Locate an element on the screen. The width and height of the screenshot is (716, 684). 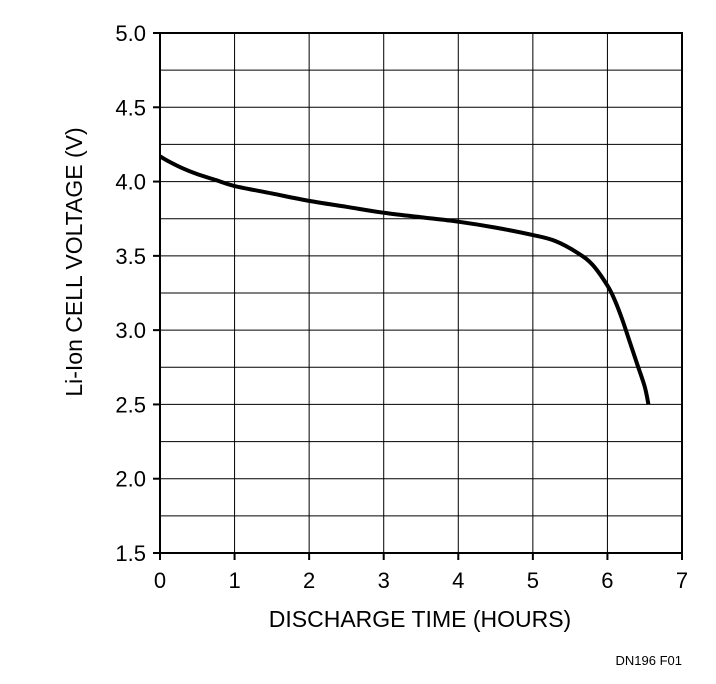
x-axis-title: DISCHARGE TIME (HOURS) is located at coordinates (420, 619).